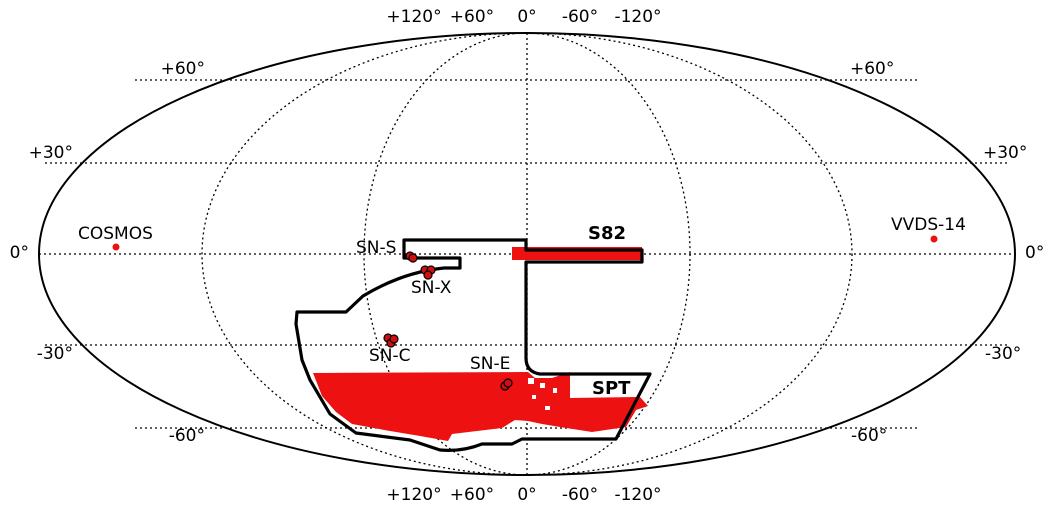 The image size is (1050, 505). What do you see at coordinates (490, 364) in the screenshot?
I see `sn-e-label: SN-E` at bounding box center [490, 364].